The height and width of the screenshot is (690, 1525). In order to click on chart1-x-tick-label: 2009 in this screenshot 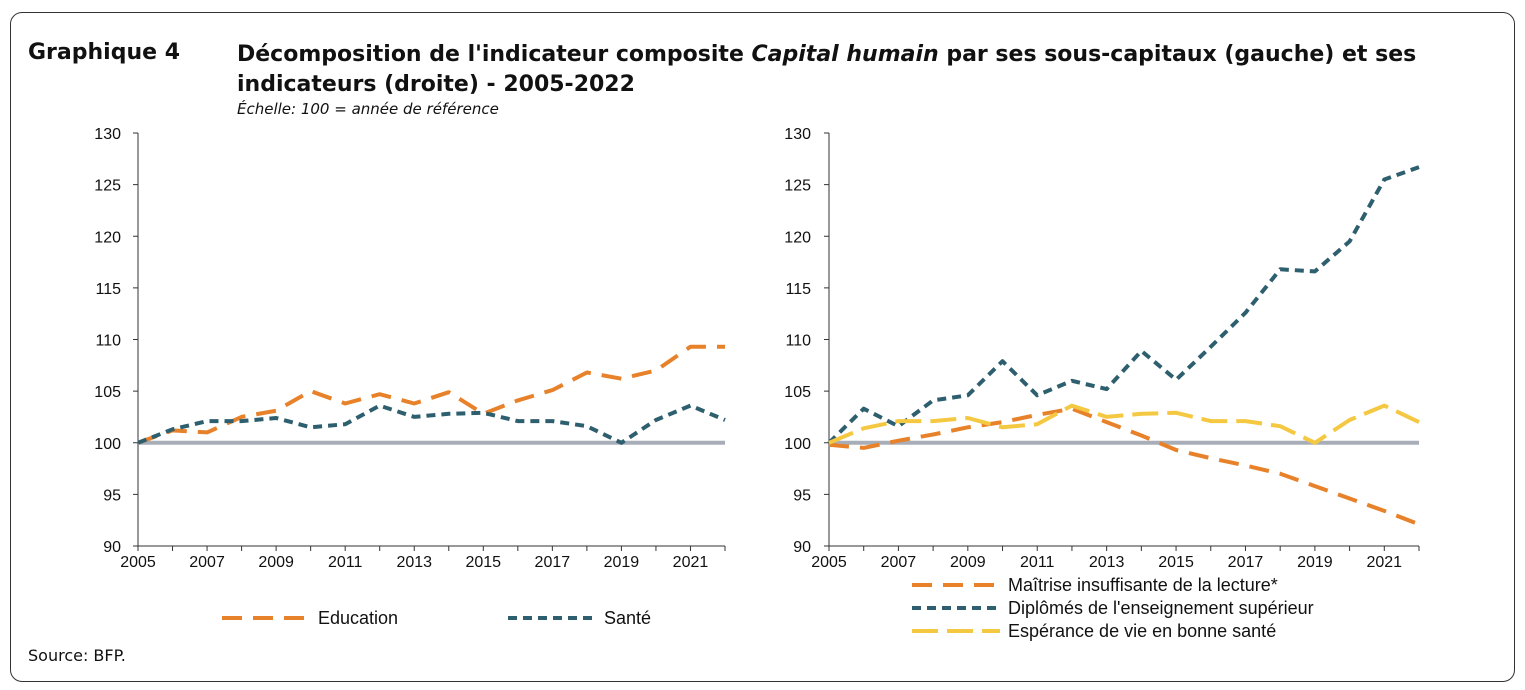, I will do `click(276, 562)`.